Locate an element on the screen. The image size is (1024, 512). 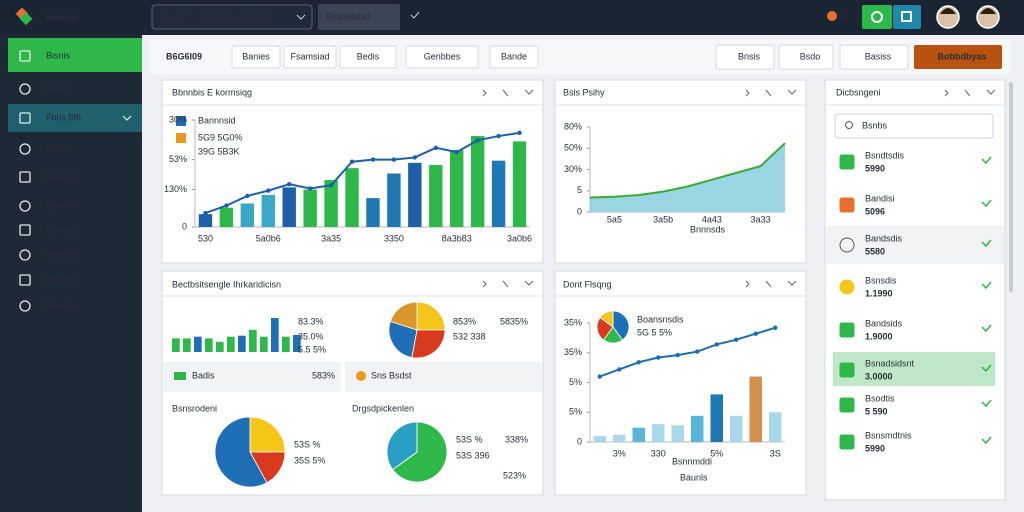
x-tick-label: 330 is located at coordinates (658, 453).